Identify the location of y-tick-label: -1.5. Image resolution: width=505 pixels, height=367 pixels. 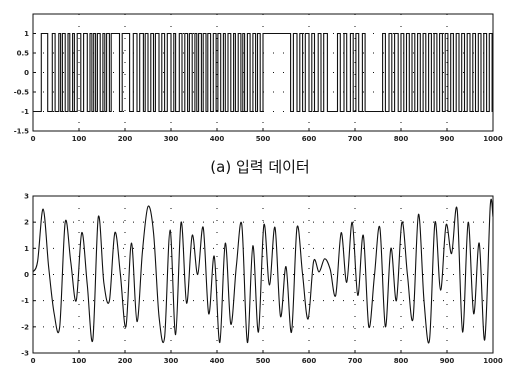
(21, 132).